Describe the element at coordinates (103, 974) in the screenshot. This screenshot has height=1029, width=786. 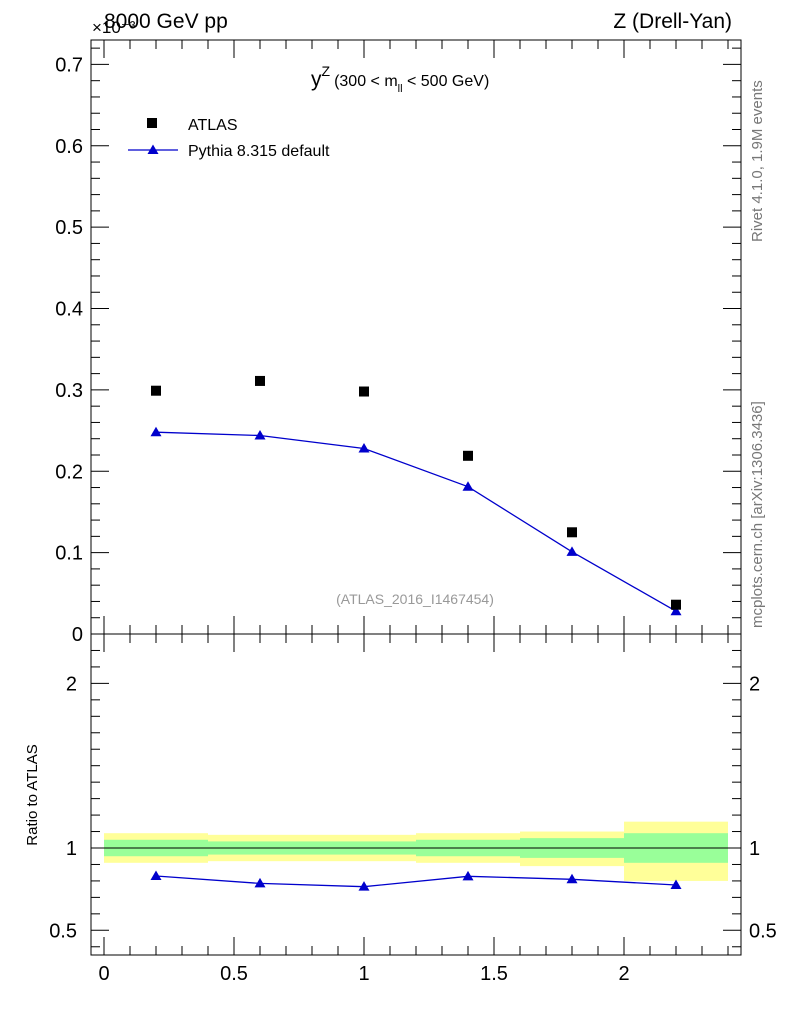
I see `xtick-label: 0` at that location.